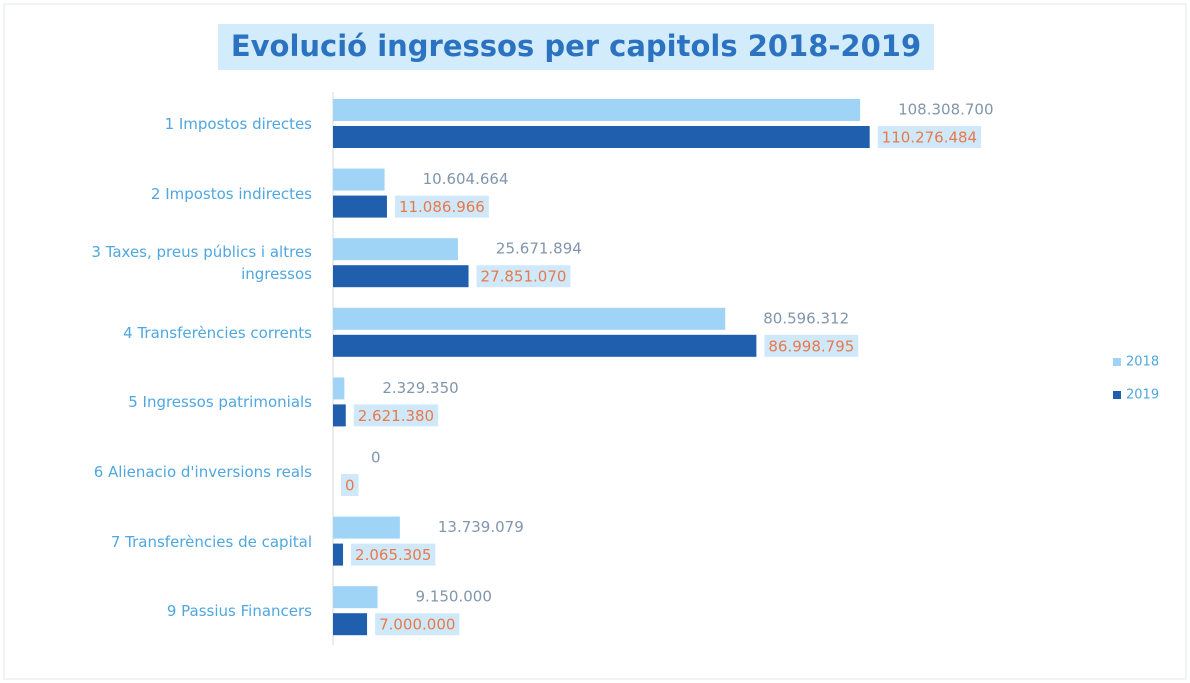 The image size is (1190, 683). I want to click on legend-label: 2019, so click(1142, 395).